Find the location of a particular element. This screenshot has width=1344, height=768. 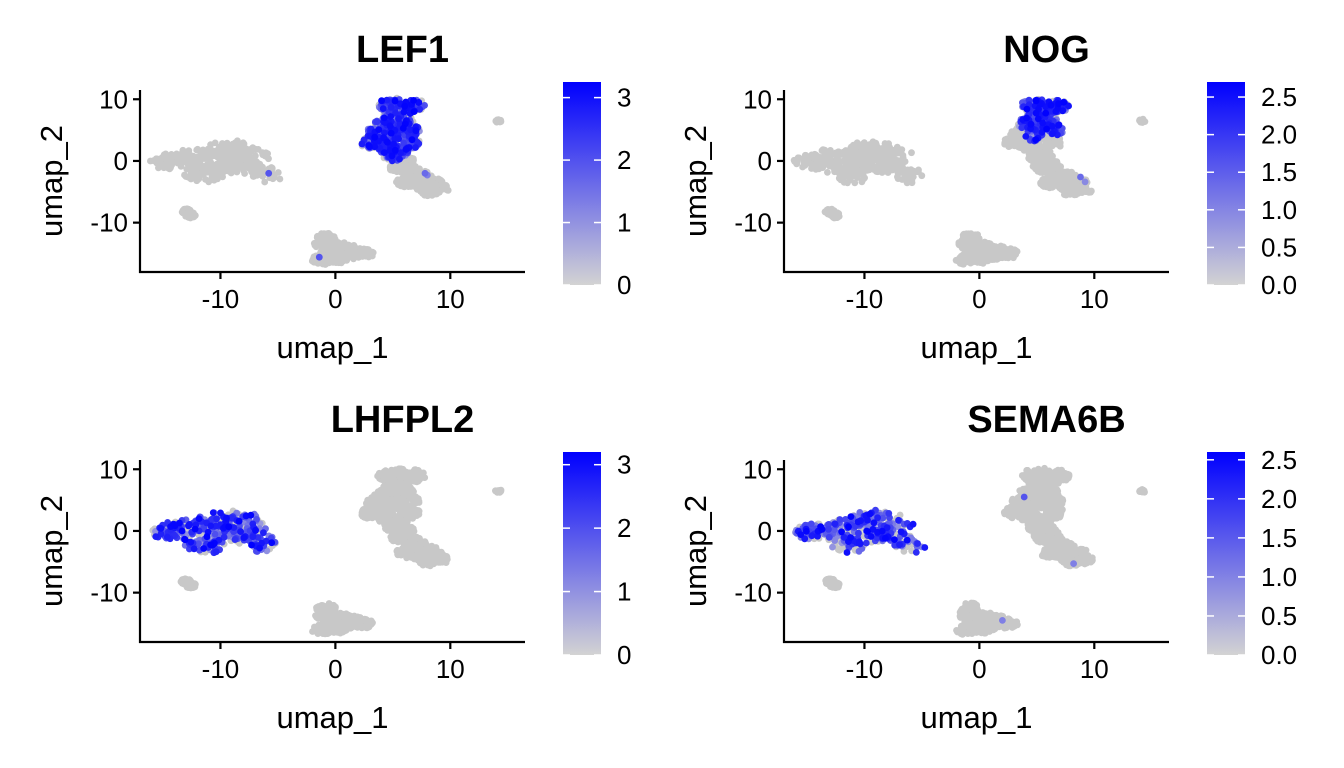

x-tick-label: -10 is located at coordinates (221, 299).